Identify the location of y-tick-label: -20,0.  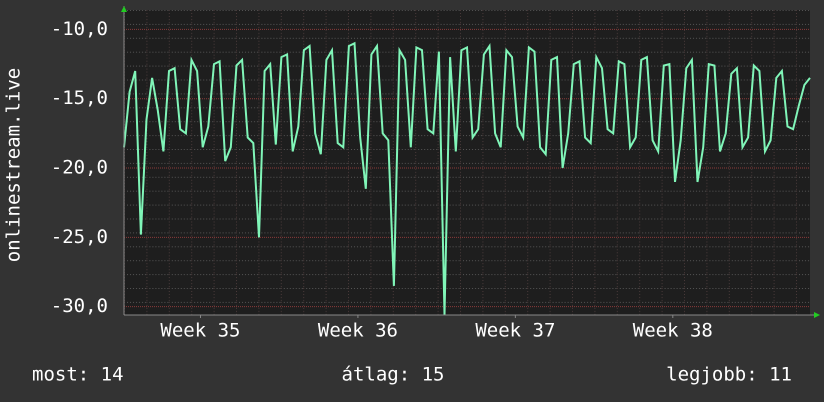
(79, 168).